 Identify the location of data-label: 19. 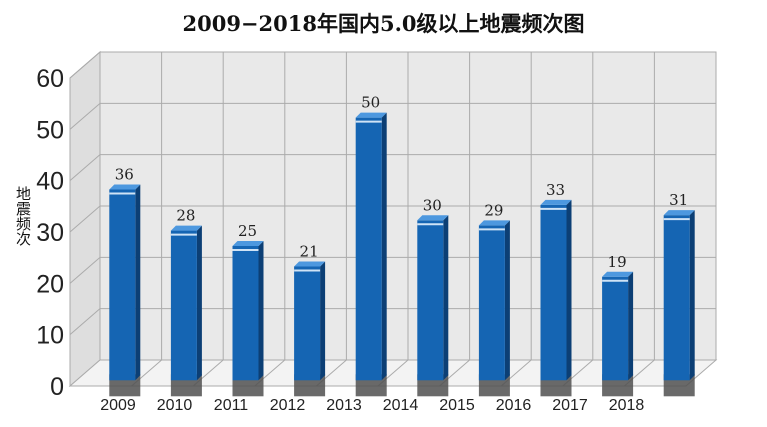
(617, 262).